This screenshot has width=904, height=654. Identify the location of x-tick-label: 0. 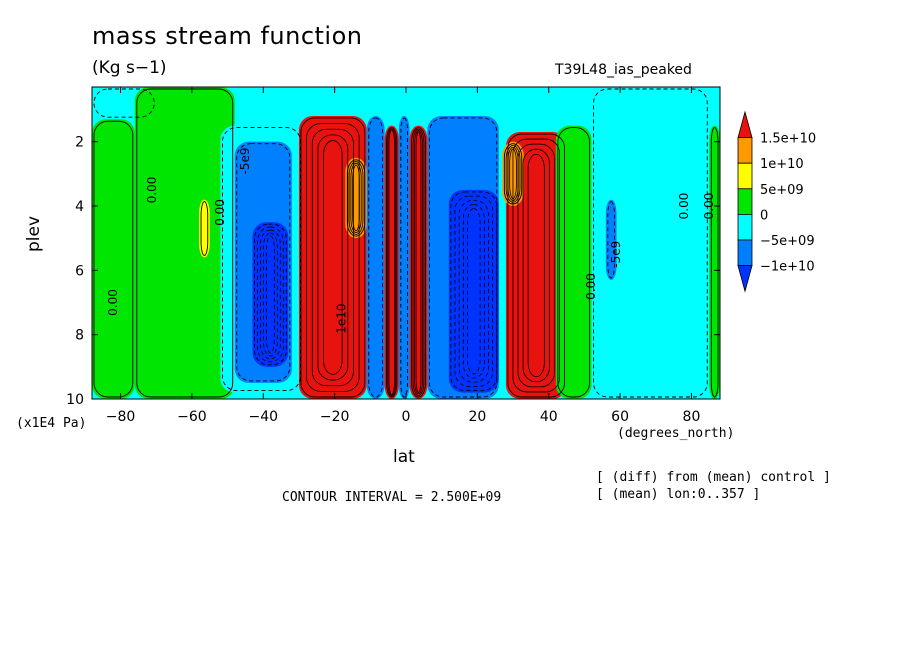
(406, 417).